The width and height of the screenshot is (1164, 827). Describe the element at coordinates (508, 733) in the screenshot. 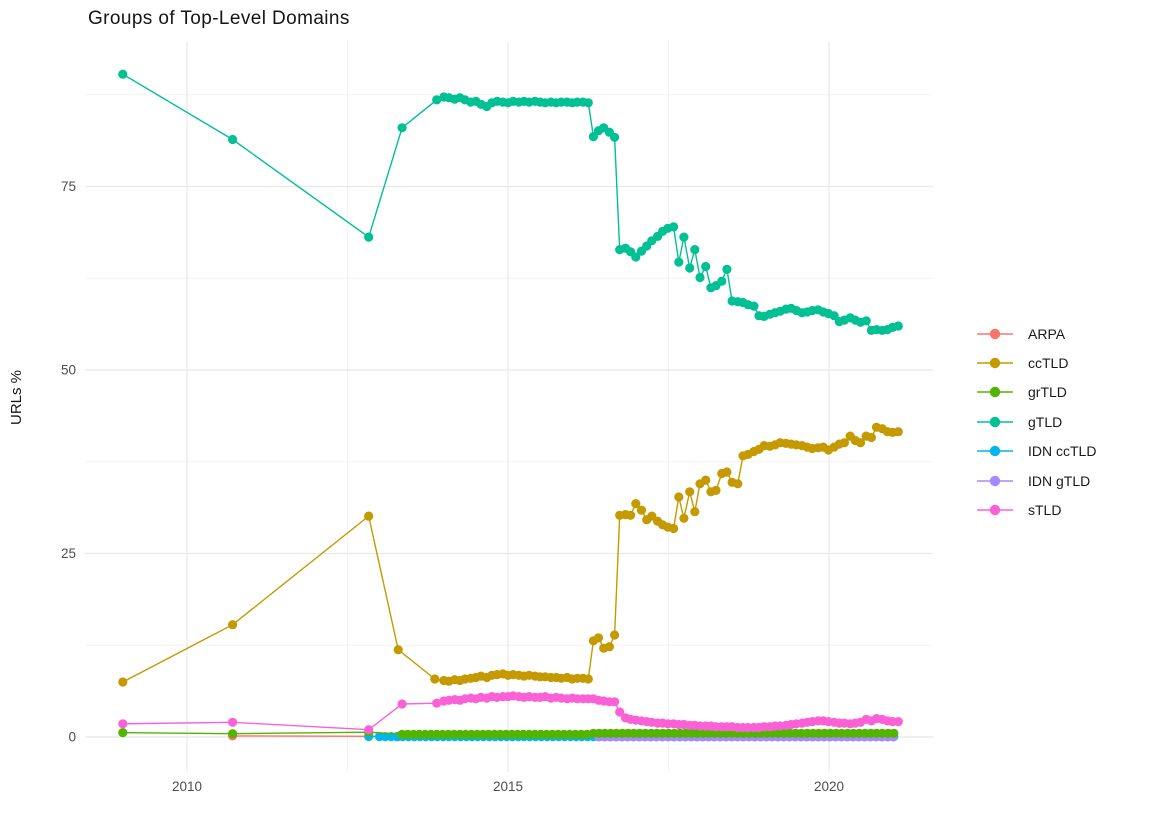

I see `series-grtld` at that location.